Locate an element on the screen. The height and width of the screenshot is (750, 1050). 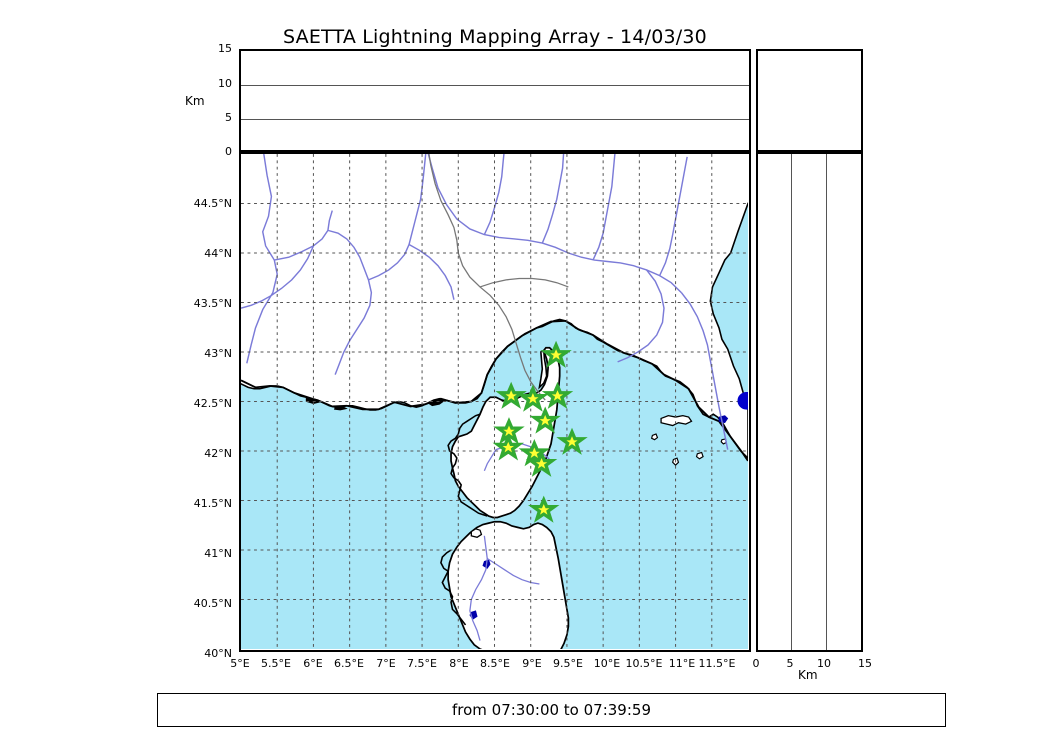
river-ticino is located at coordinates (494, 194).